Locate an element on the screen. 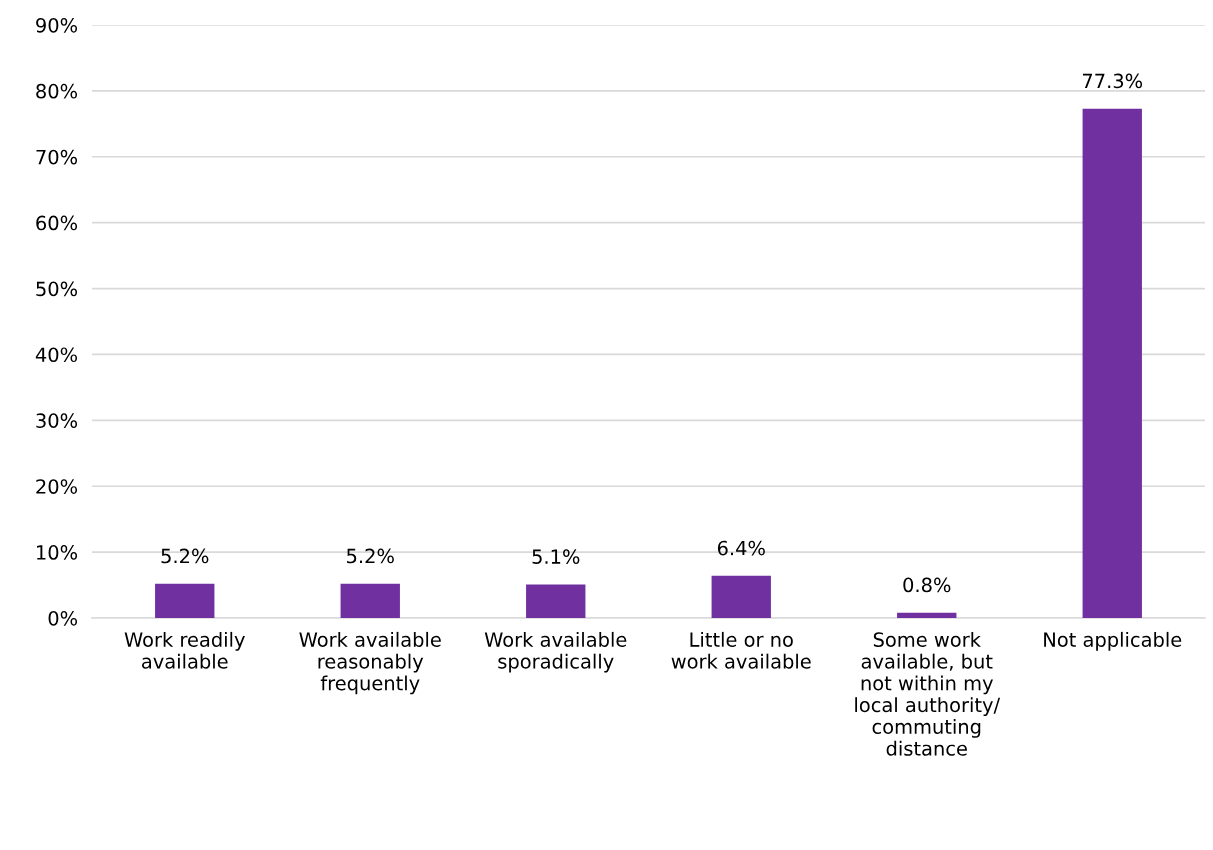 Image resolution: width=1213 pixels, height=850 pixels. y-tick-label: 90% is located at coordinates (57, 25).